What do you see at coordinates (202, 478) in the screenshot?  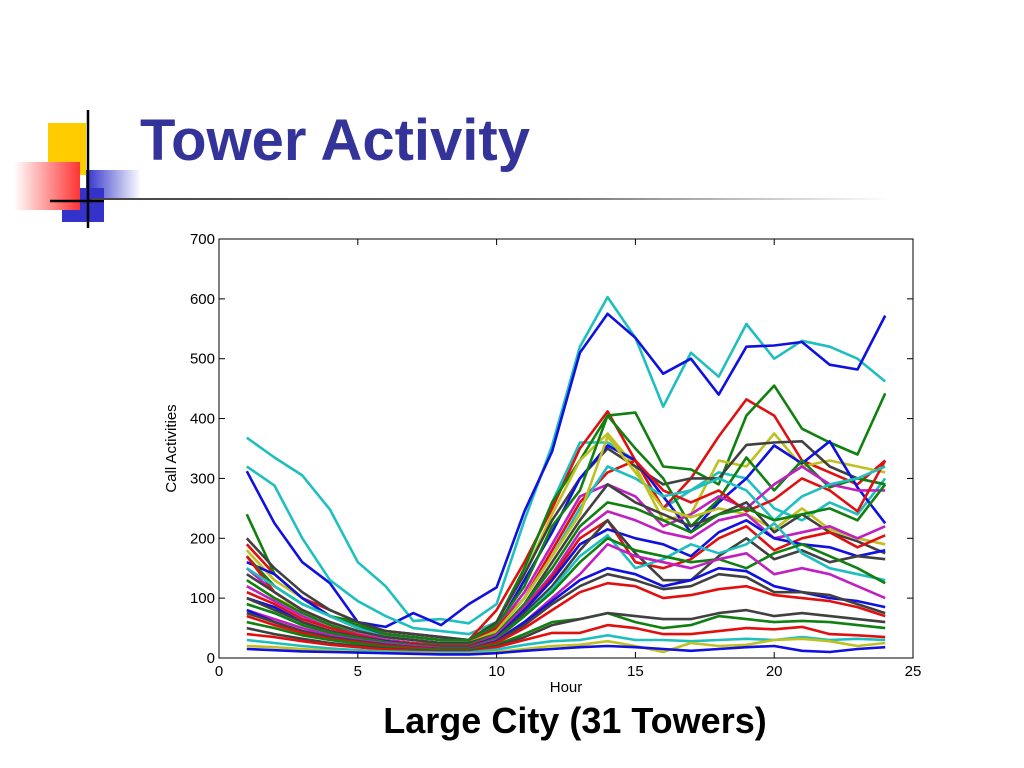 I see `y-tick-label: 300` at bounding box center [202, 478].